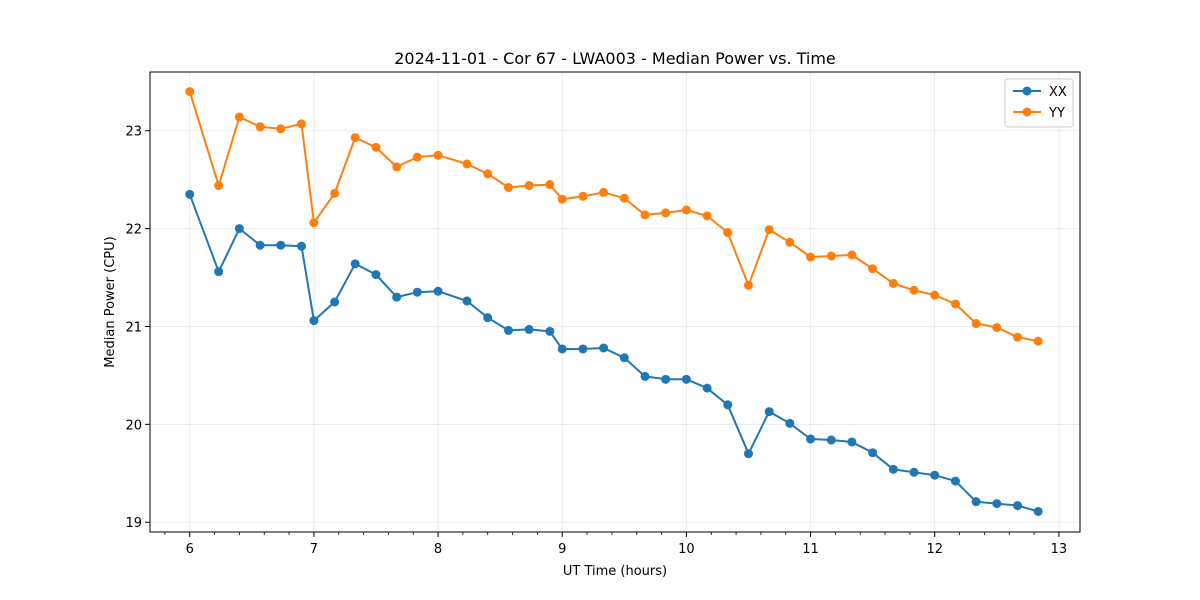 This screenshot has width=1200, height=600. Describe the element at coordinates (1059, 549) in the screenshot. I see `x-tick-label: 13` at that location.